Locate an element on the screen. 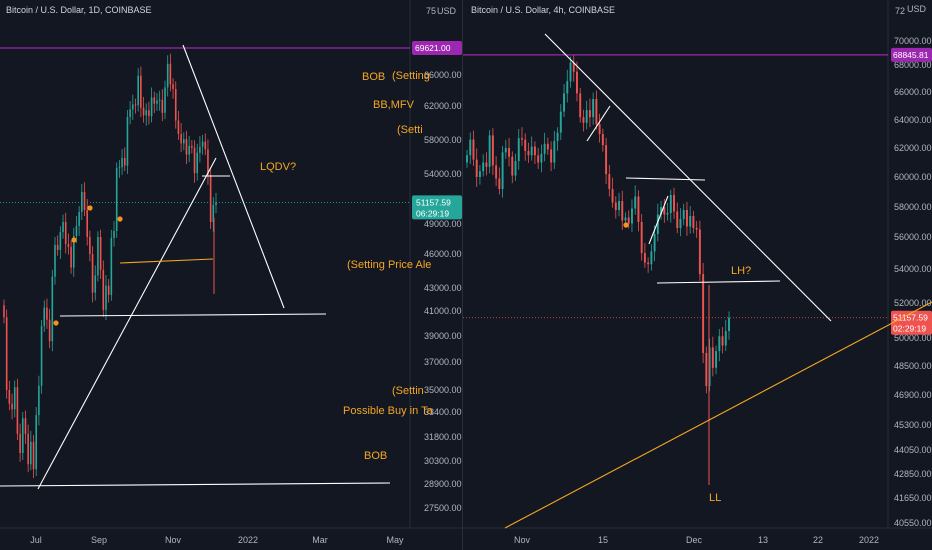 The width and height of the screenshot is (932, 550). y-tick-label: 43000.00 is located at coordinates (443, 288).